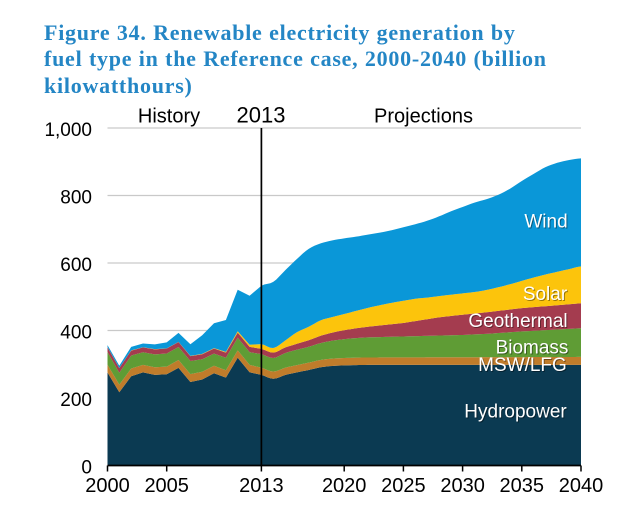  I want to click on svg-text: 2040, so click(581, 486).